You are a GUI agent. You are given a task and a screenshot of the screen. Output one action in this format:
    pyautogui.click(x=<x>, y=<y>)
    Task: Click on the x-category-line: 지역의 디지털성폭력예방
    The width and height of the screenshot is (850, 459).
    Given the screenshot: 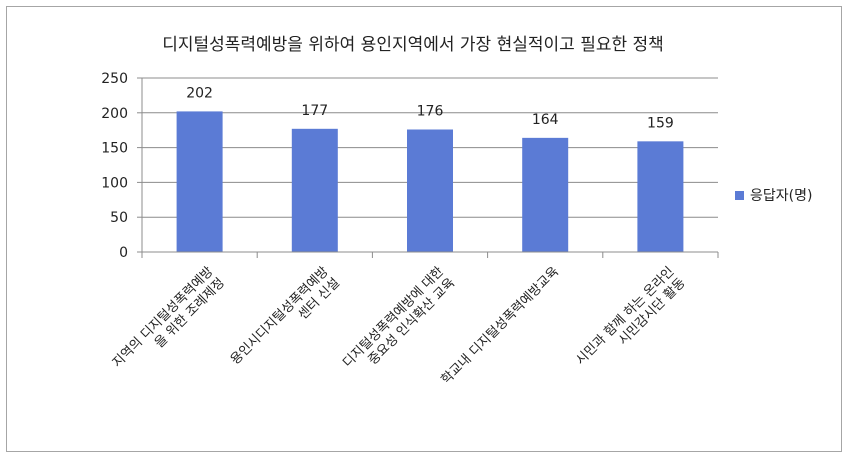 What is the action you would take?
    pyautogui.click(x=163, y=317)
    